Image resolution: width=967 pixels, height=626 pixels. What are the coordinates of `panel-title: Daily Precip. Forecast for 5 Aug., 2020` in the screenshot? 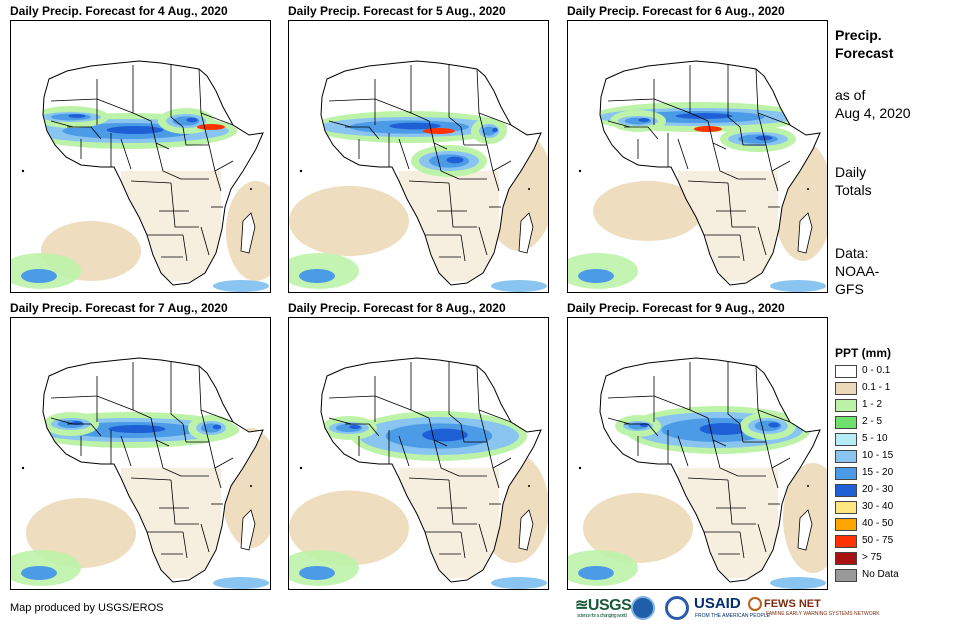 It's located at (397, 11).